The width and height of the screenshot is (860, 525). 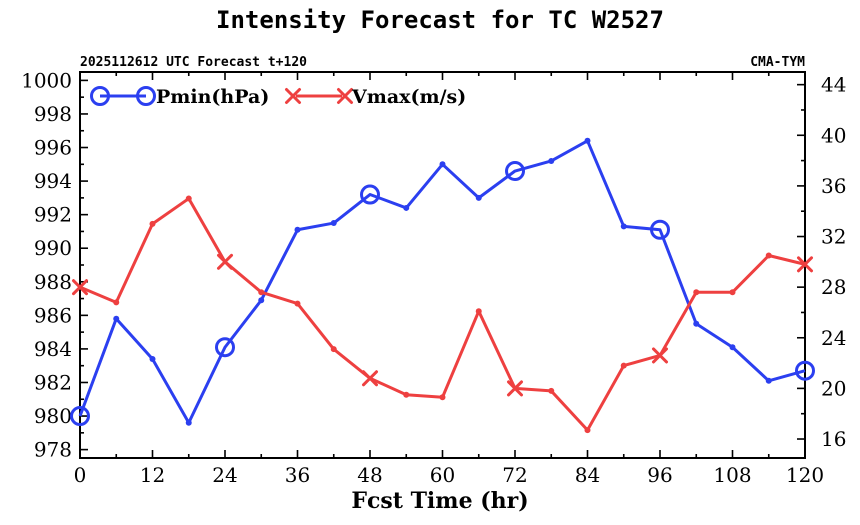 I want to click on x-tick-label: 12, so click(x=152, y=475).